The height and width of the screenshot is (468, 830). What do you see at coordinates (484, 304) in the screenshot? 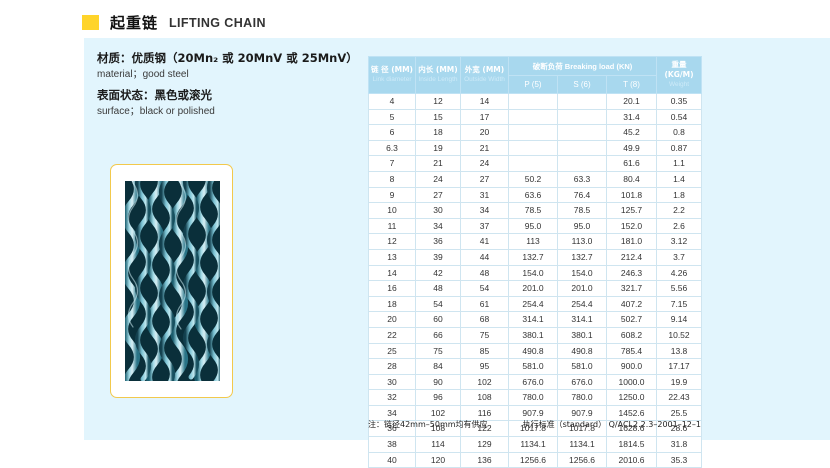
I see `cell-outside-width: 61` at bounding box center [484, 304].